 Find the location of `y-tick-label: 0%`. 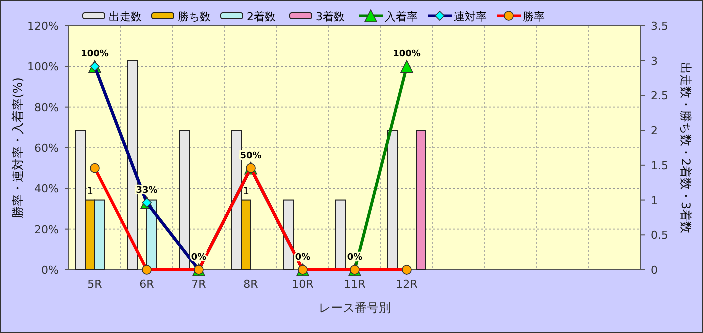

y-tick-label: 0% is located at coordinates (50, 270).